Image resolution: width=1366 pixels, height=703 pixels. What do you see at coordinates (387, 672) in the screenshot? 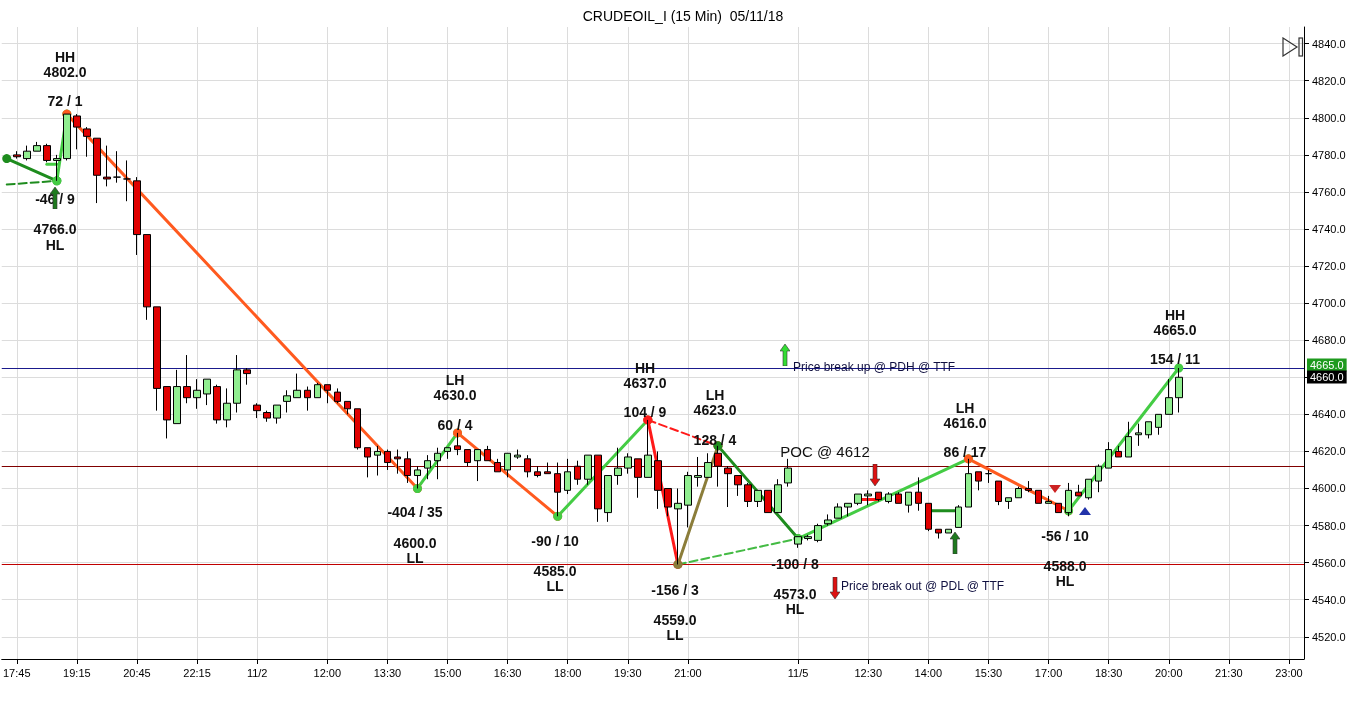
I see `x-tick-label: 13:30` at bounding box center [387, 672].